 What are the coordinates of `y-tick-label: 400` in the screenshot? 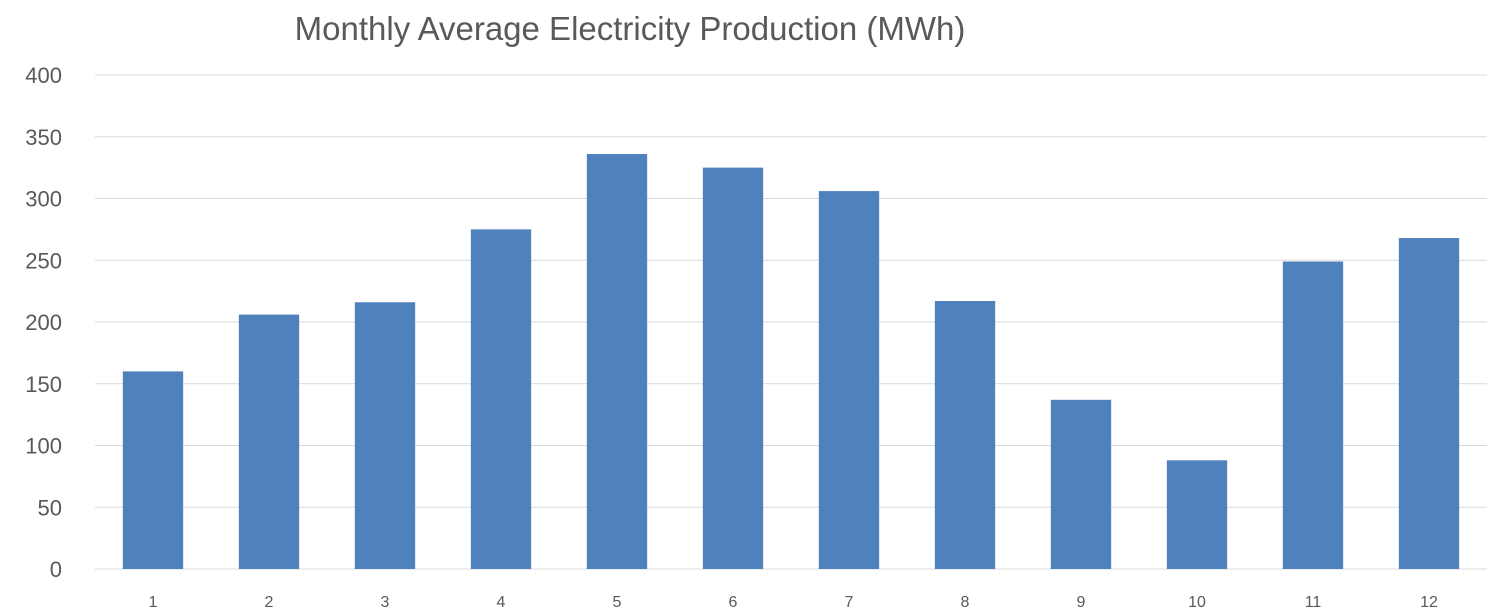 It's located at (43, 75).